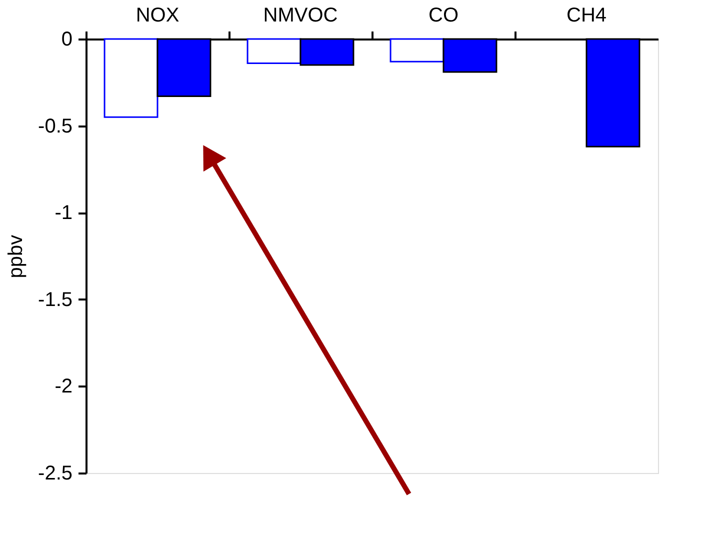  I want to click on x-tick-label: CH4, so click(586, 15).